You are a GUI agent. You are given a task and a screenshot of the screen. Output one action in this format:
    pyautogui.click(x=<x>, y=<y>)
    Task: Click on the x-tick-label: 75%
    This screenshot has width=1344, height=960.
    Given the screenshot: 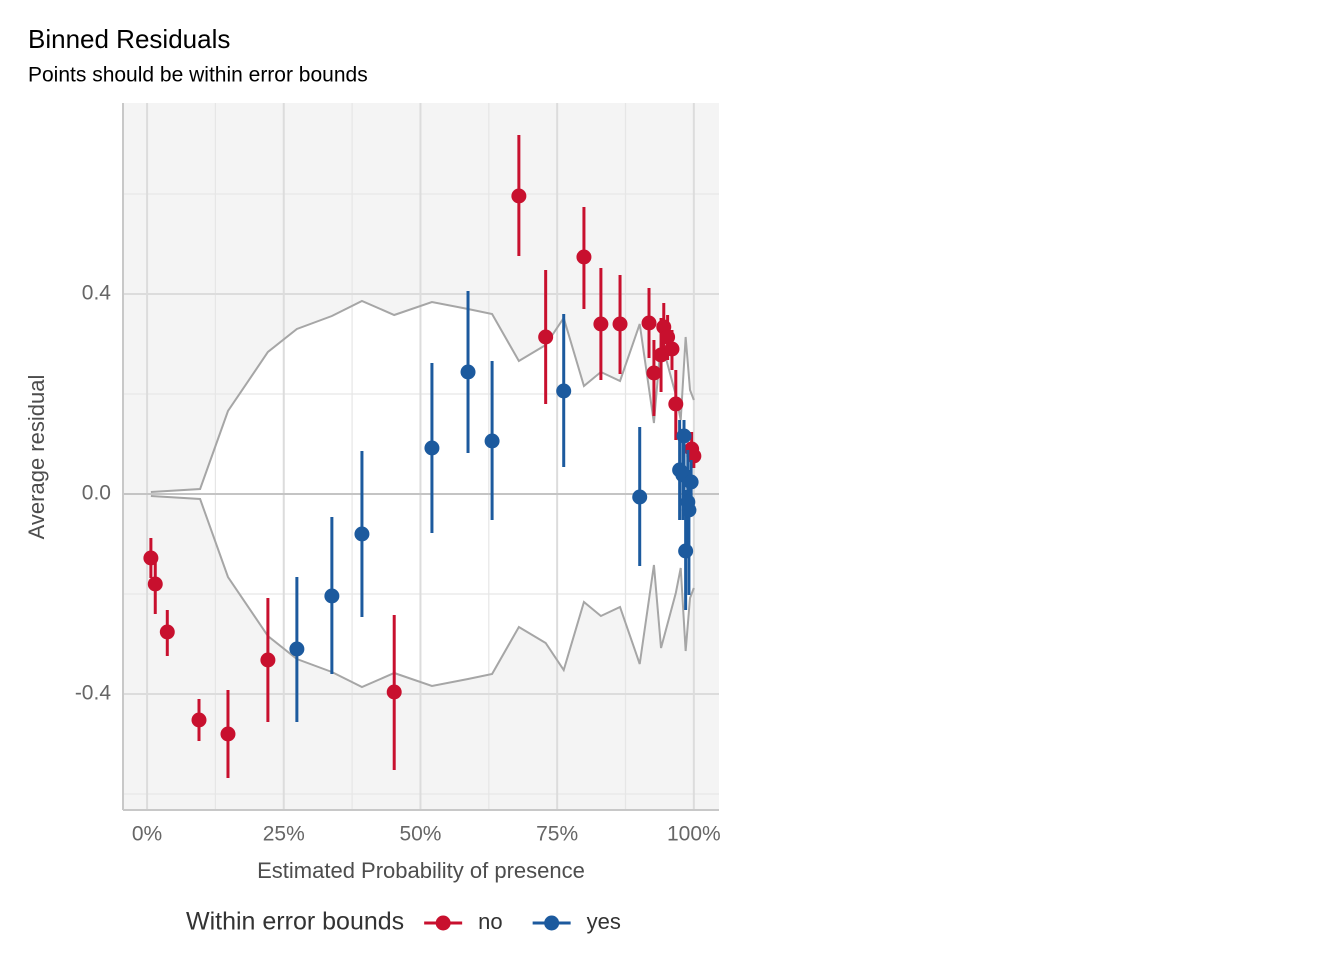 What is the action you would take?
    pyautogui.click(x=557, y=834)
    